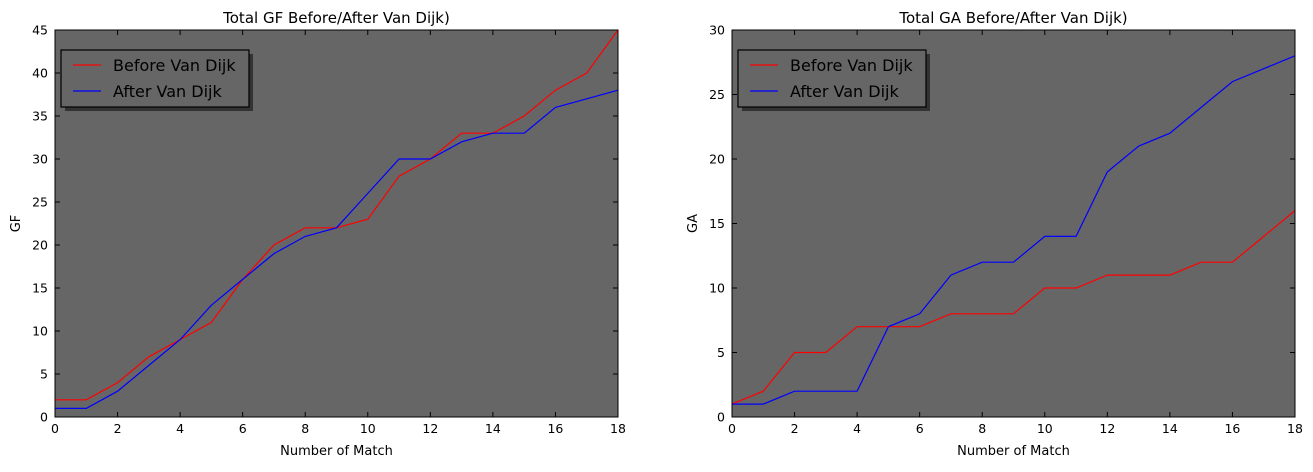 This screenshot has width=1313, height=472. I want to click on chart-title: Total GA Before/After Van Dijk), so click(1012, 18).